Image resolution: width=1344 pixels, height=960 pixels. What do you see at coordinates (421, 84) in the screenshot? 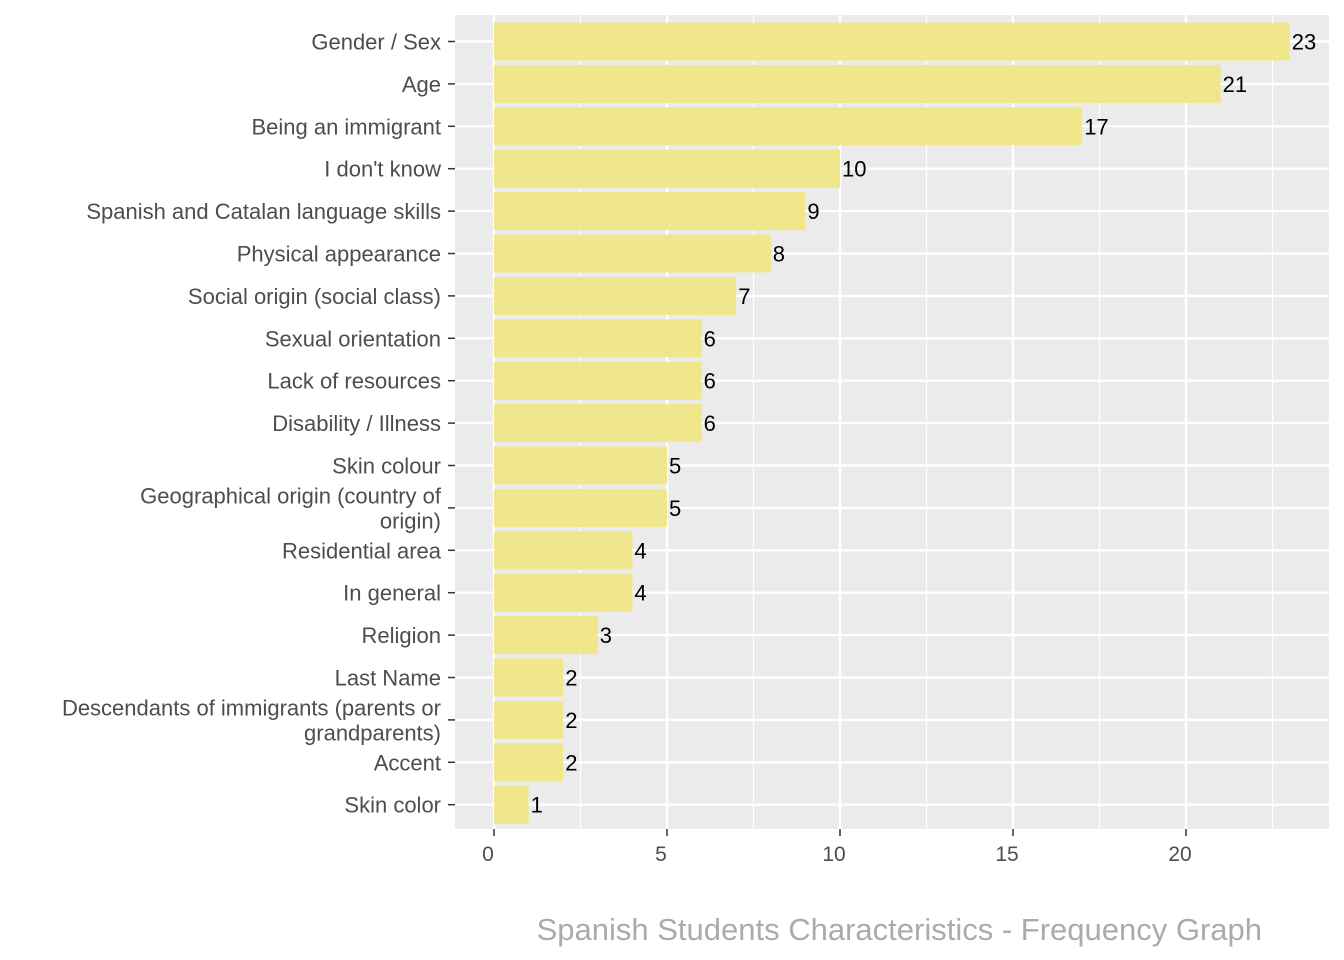
I see `y-tick-label: Age` at bounding box center [421, 84].